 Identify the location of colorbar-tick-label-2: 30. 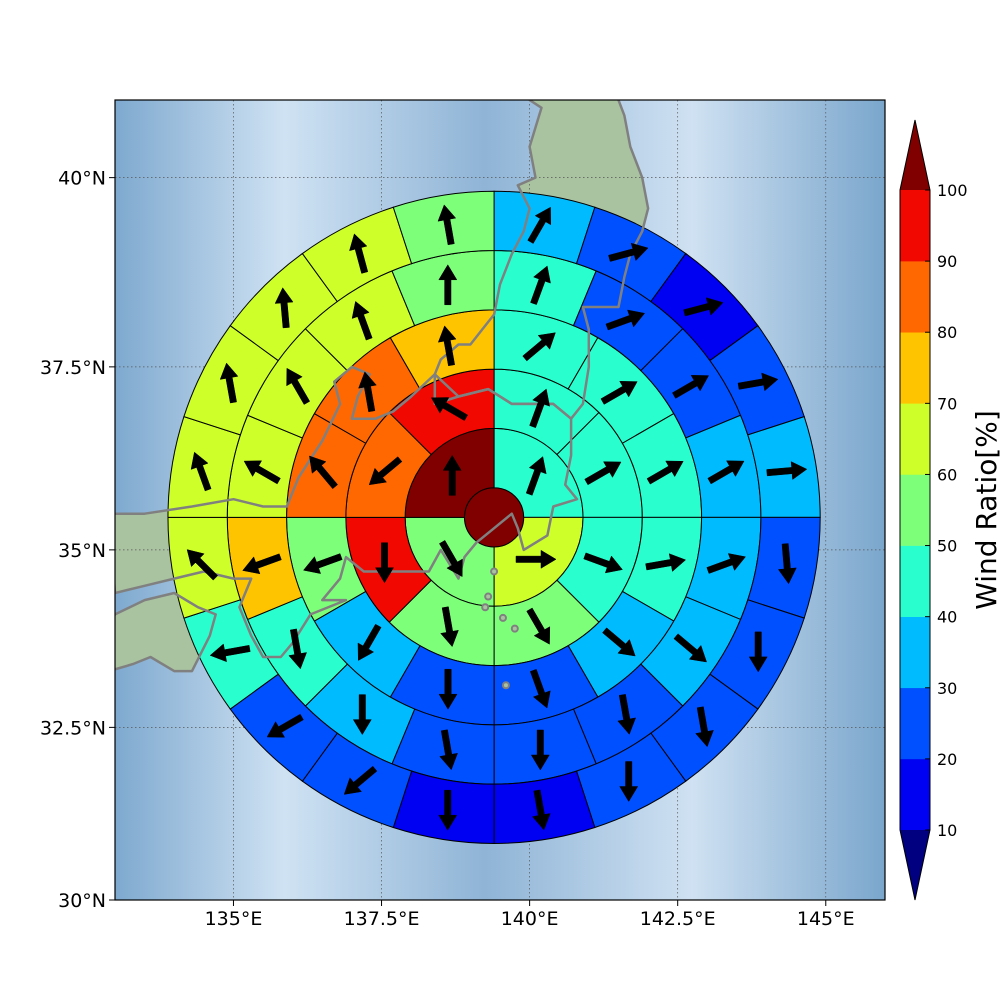
(947, 688).